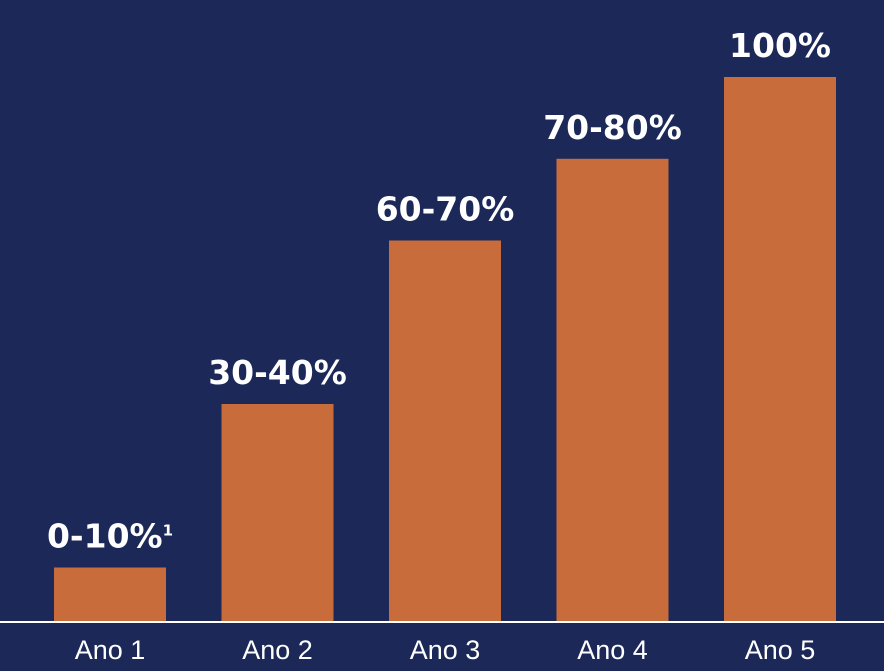  Describe the element at coordinates (168, 531) in the screenshot. I see `footnote-marker: 1` at that location.